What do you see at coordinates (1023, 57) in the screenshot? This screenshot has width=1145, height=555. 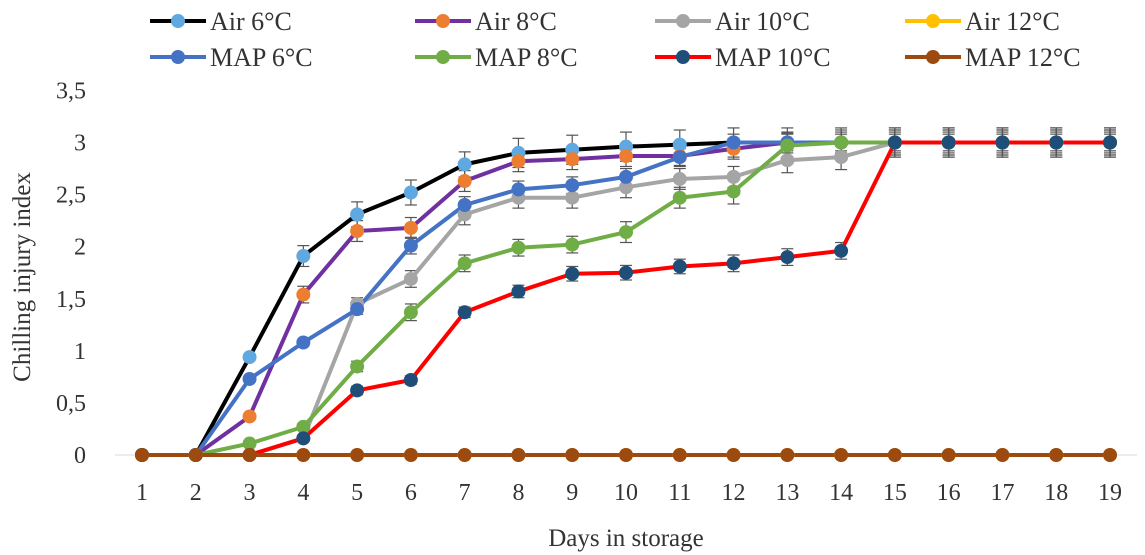 I see `legend-label: MAP 12°C` at bounding box center [1023, 57].